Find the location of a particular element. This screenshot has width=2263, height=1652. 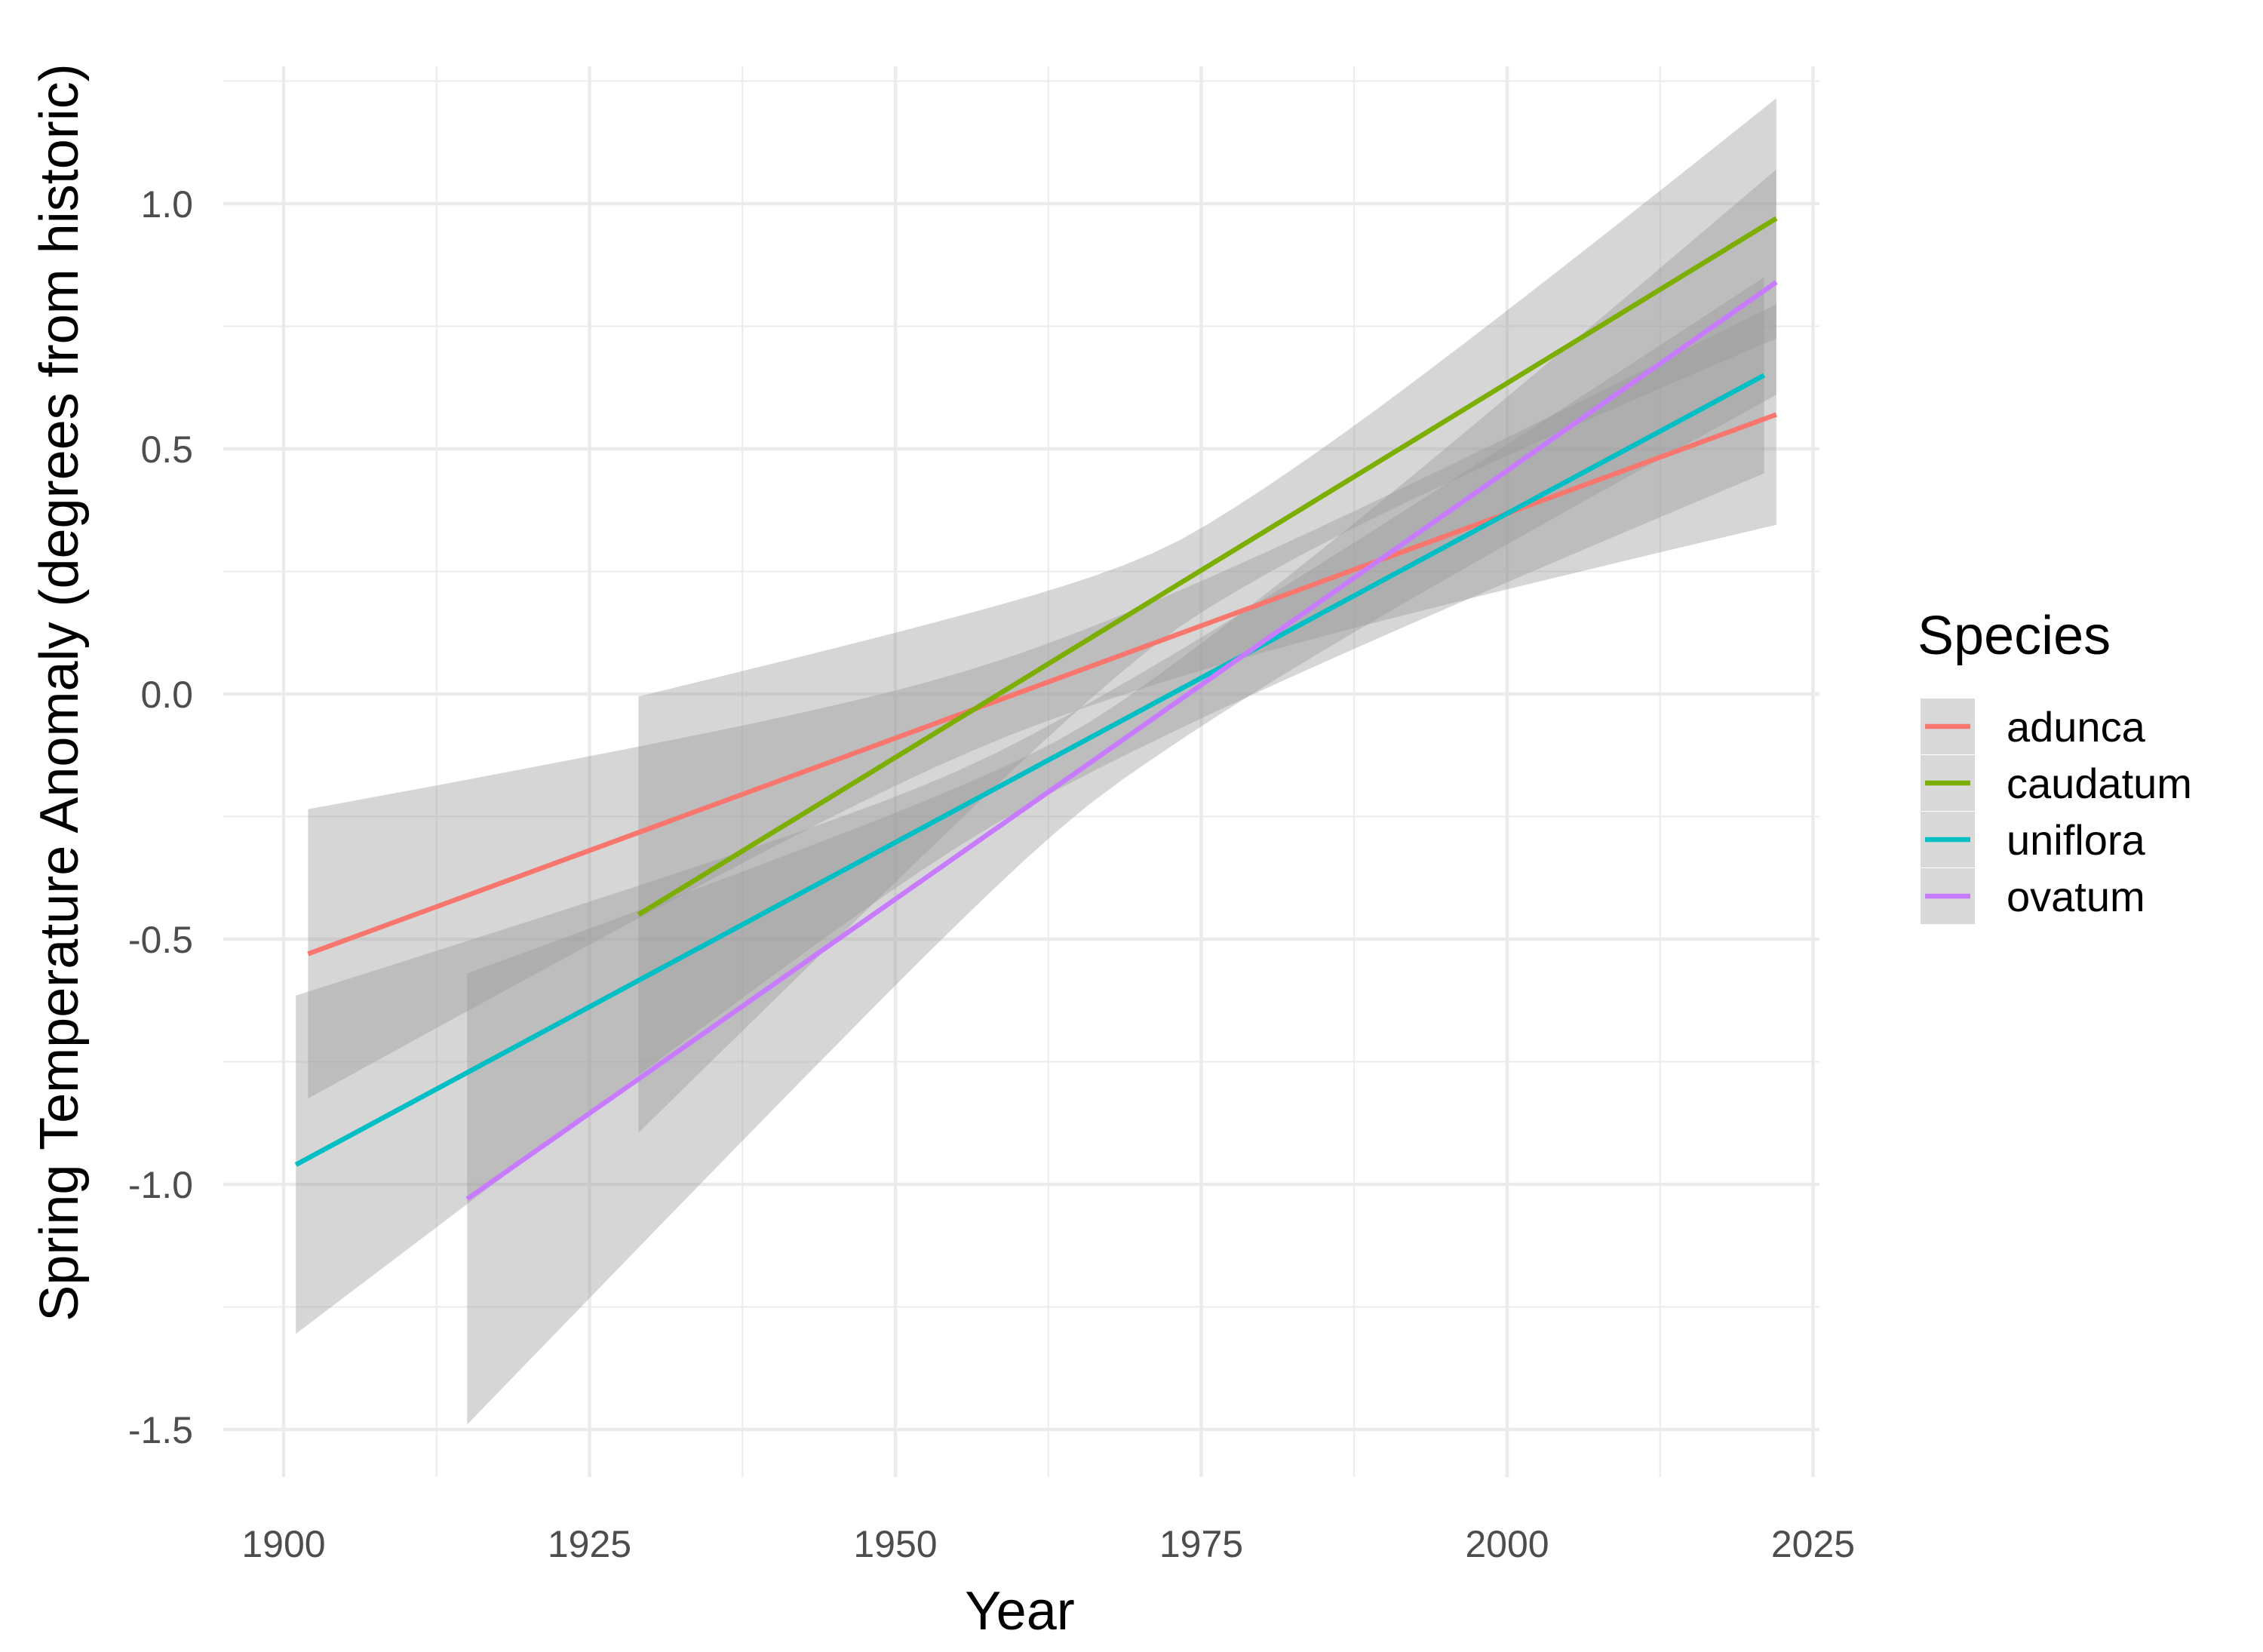

x-tick-label: 1900 is located at coordinates (283, 1544).